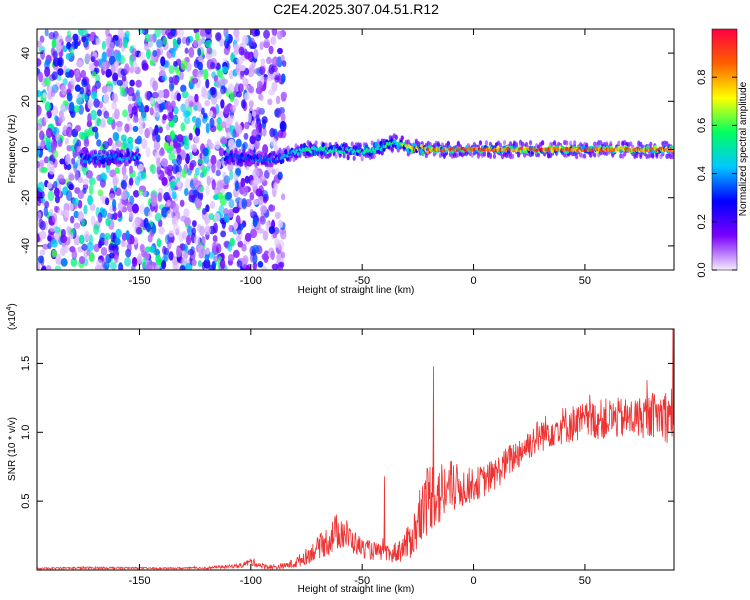 The height and width of the screenshot is (600, 750). Describe the element at coordinates (251, 281) in the screenshot. I see `x-tick-label: -100` at that location.